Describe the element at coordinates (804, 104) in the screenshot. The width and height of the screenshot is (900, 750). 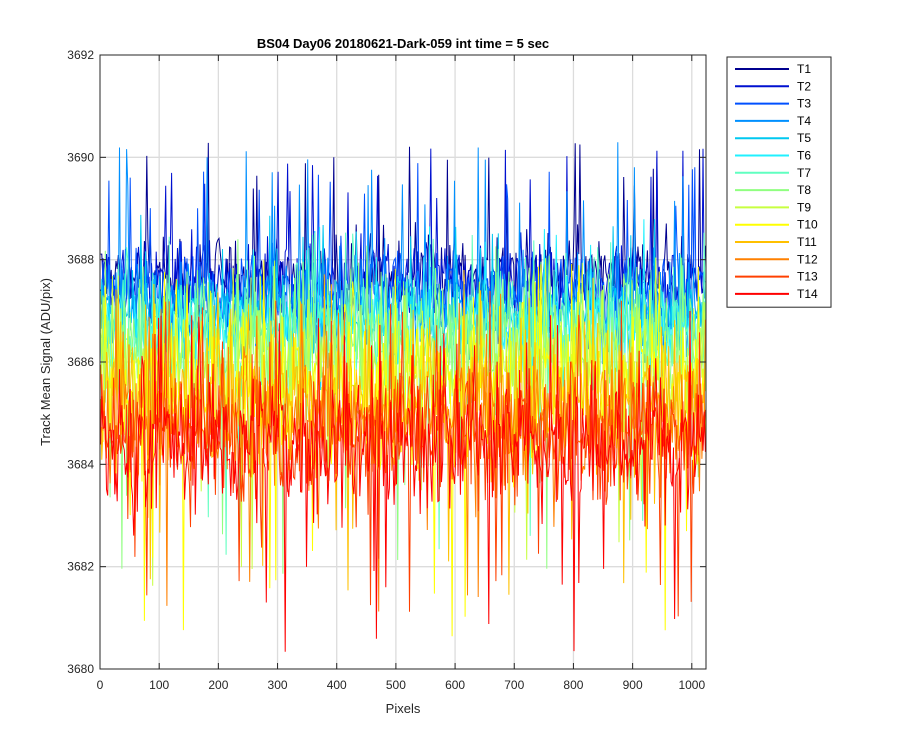
I see `legend-label: T3` at that location.